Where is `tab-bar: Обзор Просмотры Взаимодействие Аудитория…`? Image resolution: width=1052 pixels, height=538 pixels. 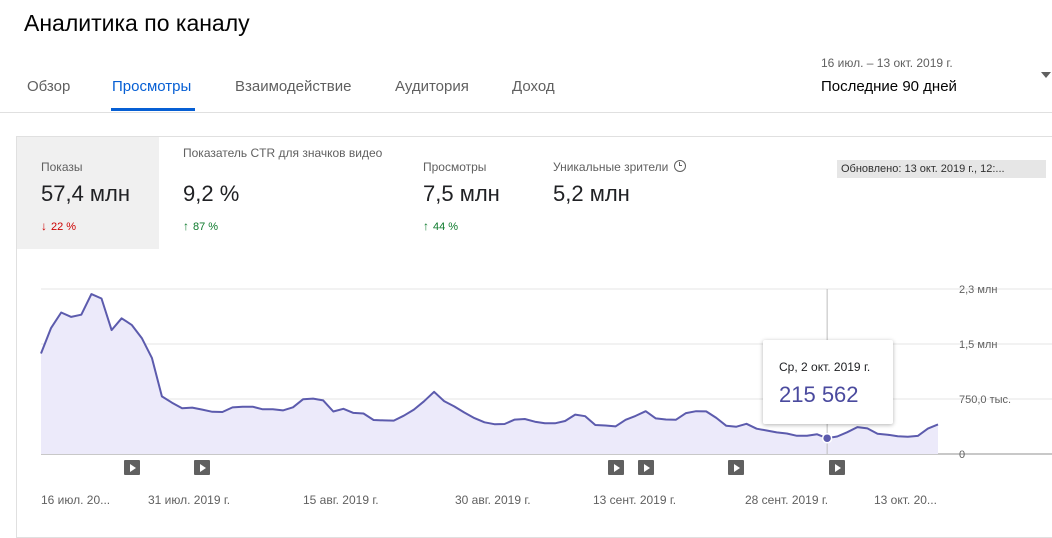
tab-bar: Обзор Просмотры Взаимодействие Аудитория… is located at coordinates (526, 86).